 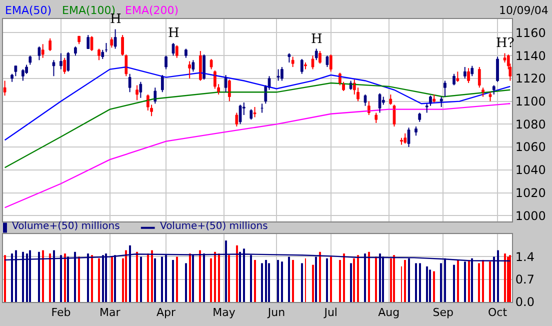 What do you see at coordinates (408, 137) in the screenshot?
I see `candlestick` at bounding box center [408, 137].